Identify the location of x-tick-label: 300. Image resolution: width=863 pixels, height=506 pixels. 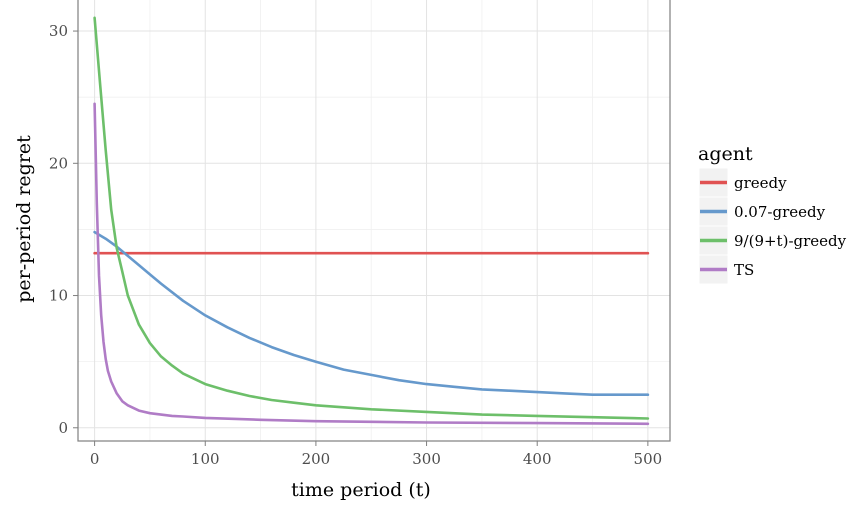
(426, 459).